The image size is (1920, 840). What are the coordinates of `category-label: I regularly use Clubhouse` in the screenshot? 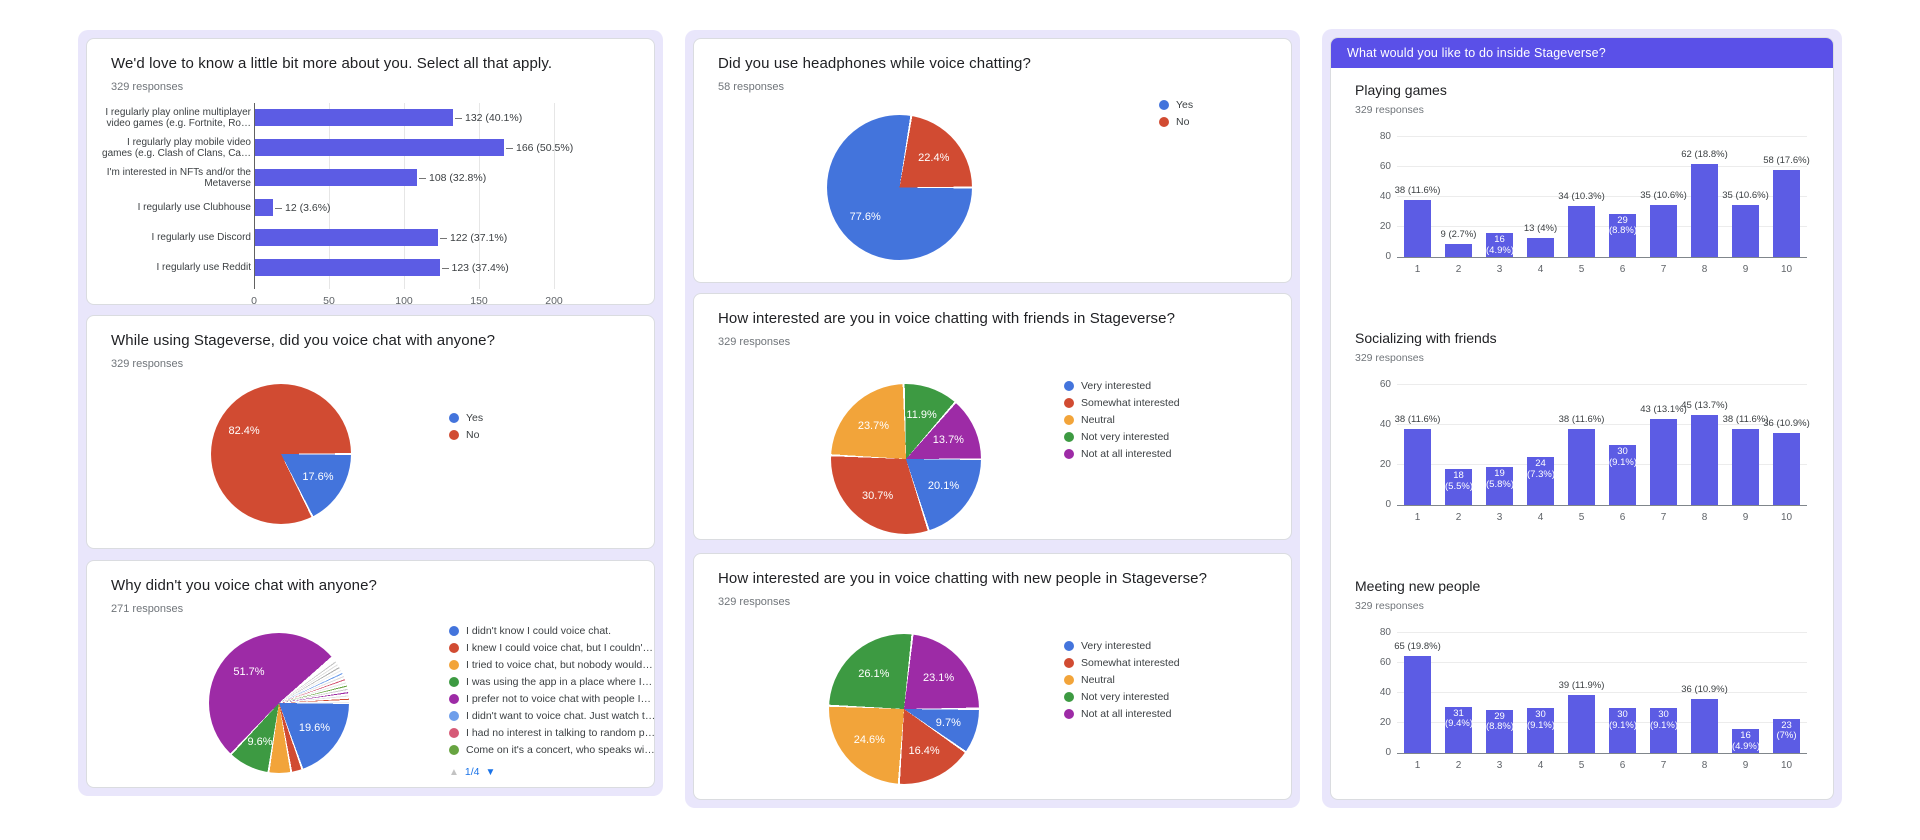 It's located at (194, 208).